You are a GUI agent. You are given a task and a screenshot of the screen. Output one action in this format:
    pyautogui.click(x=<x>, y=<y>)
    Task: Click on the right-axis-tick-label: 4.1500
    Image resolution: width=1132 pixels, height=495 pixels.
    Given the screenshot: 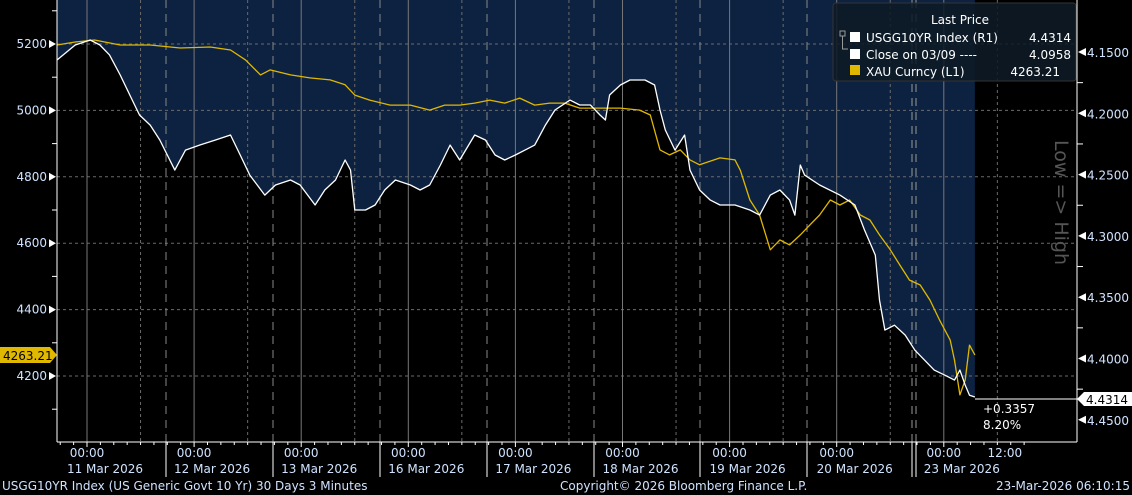 What is the action you would take?
    pyautogui.click(x=1108, y=53)
    